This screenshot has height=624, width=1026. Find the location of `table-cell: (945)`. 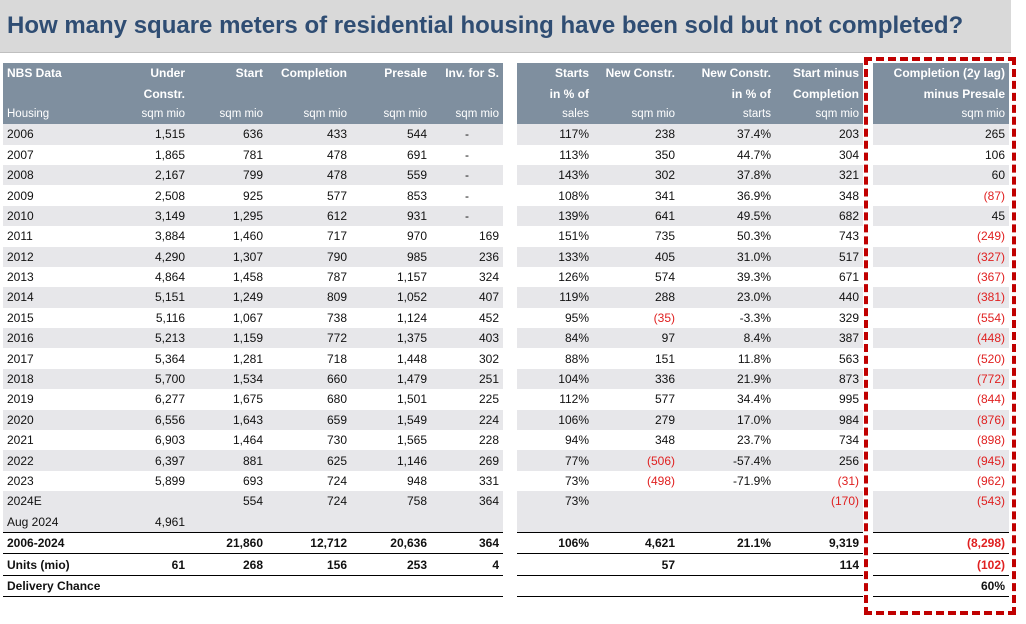

table-cell: (945) is located at coordinates (941, 460).